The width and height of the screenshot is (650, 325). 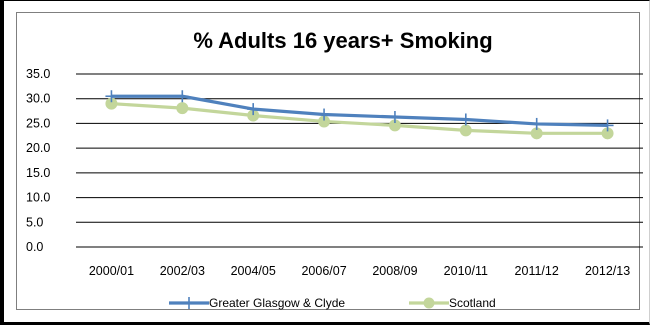 I want to click on x-tick-label: 2010/11, so click(x=466, y=271).